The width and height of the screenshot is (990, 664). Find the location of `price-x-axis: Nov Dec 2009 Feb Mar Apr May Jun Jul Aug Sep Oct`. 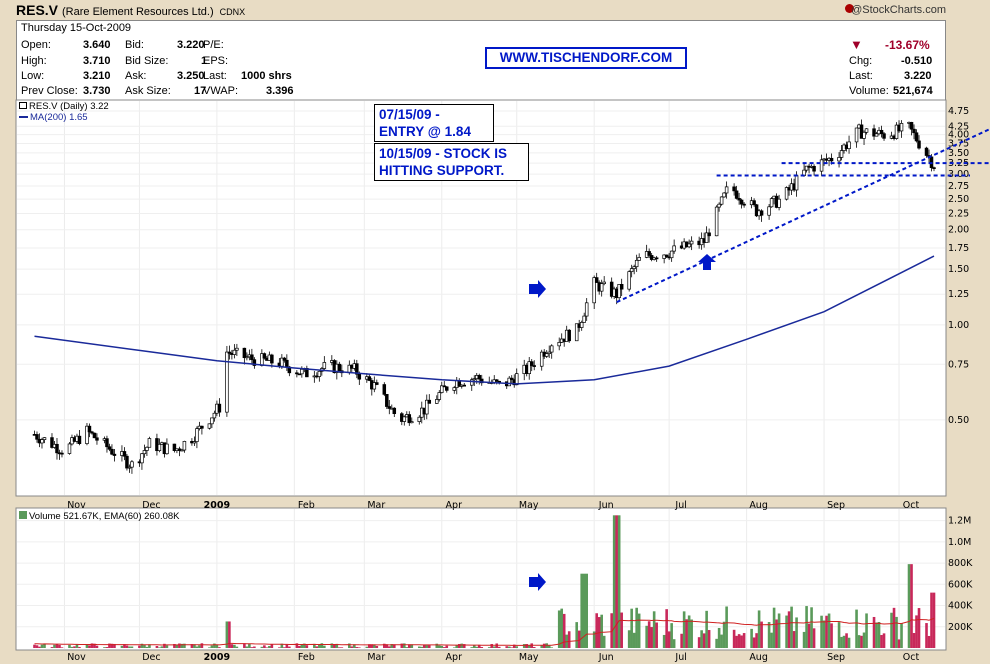

price-x-axis: Nov Dec 2009 Feb Mar Apr May Jun Jul Aug Sep Oct is located at coordinates (493, 505).